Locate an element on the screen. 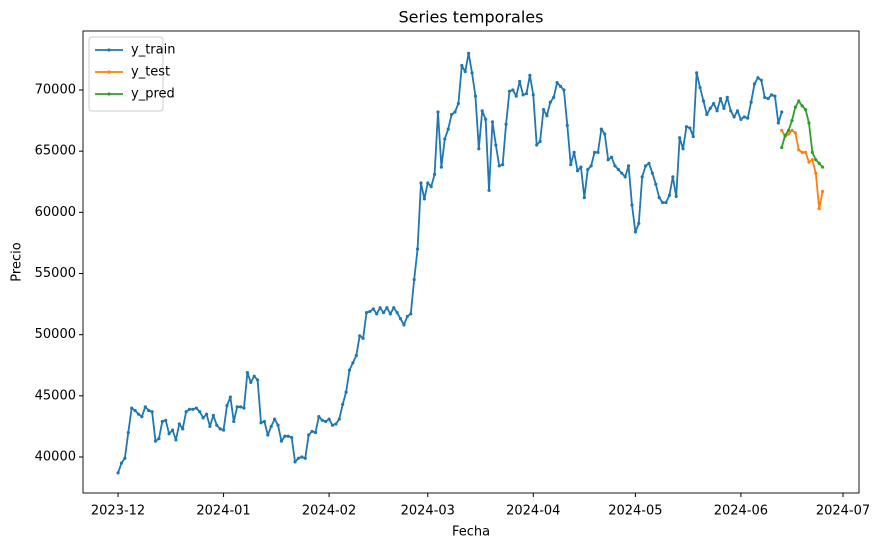  series-line is located at coordinates (802, 169).